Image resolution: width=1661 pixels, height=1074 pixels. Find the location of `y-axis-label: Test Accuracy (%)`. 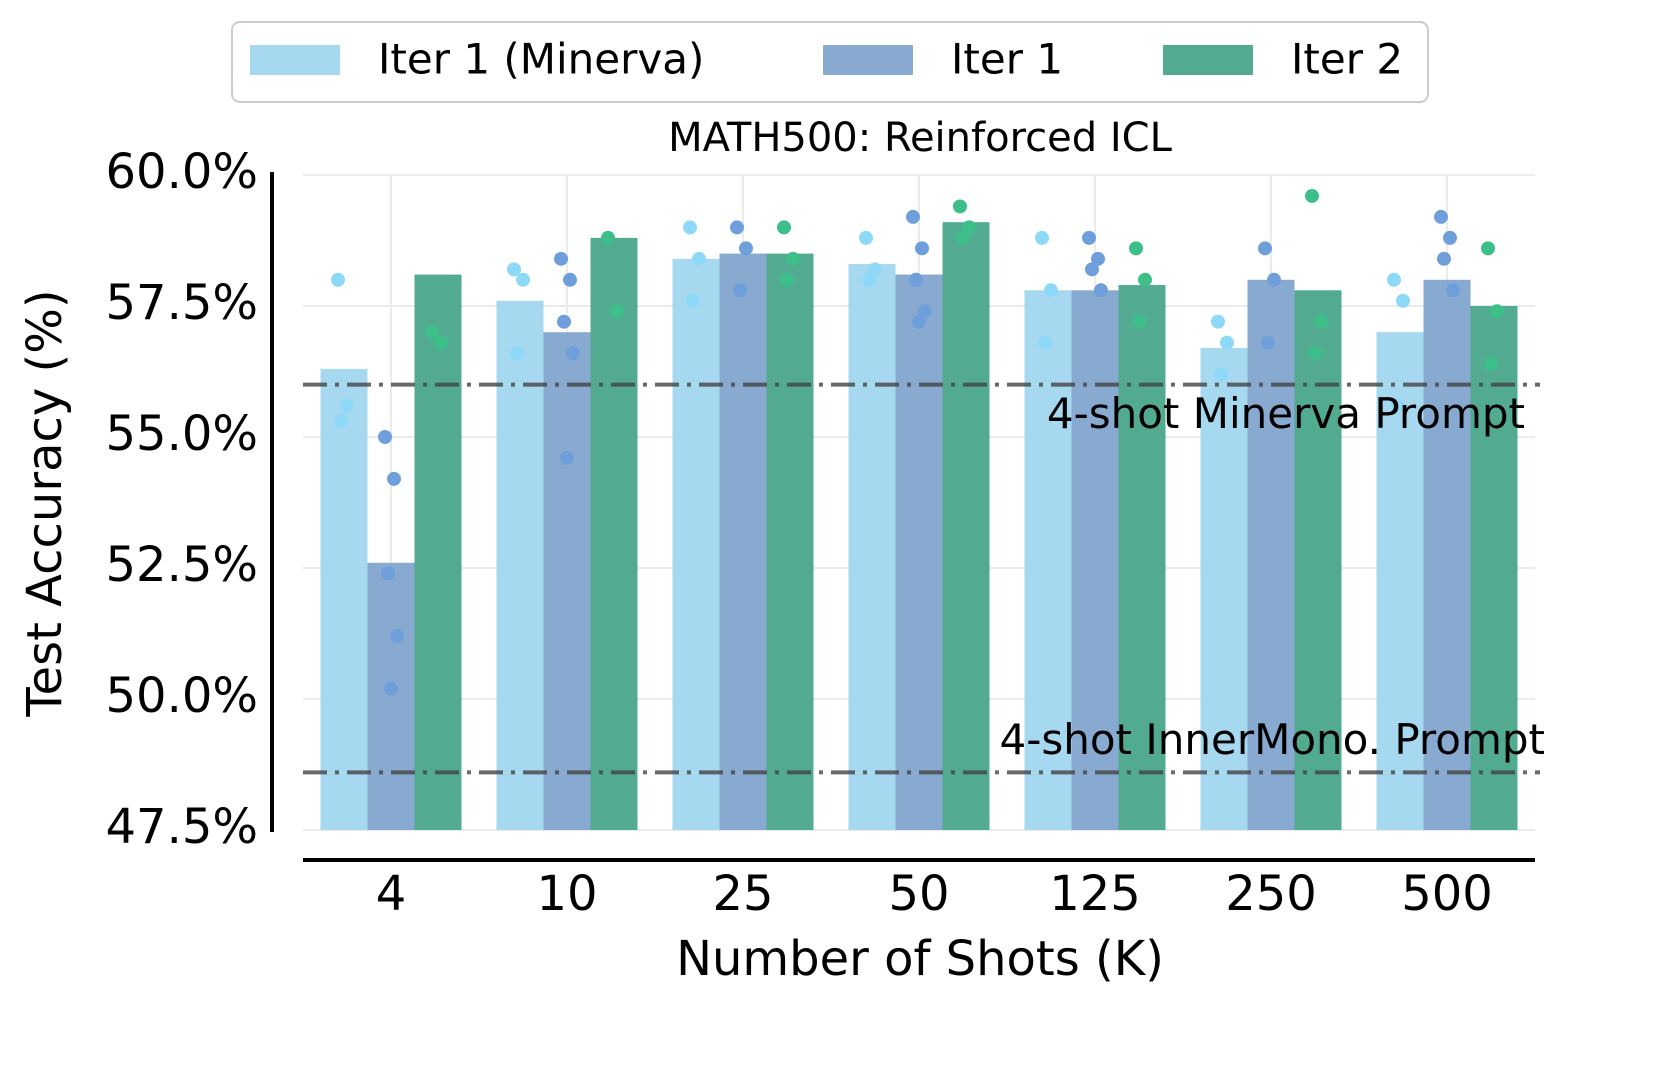

y-axis-label: Test Accuracy (%) is located at coordinates (45, 503).